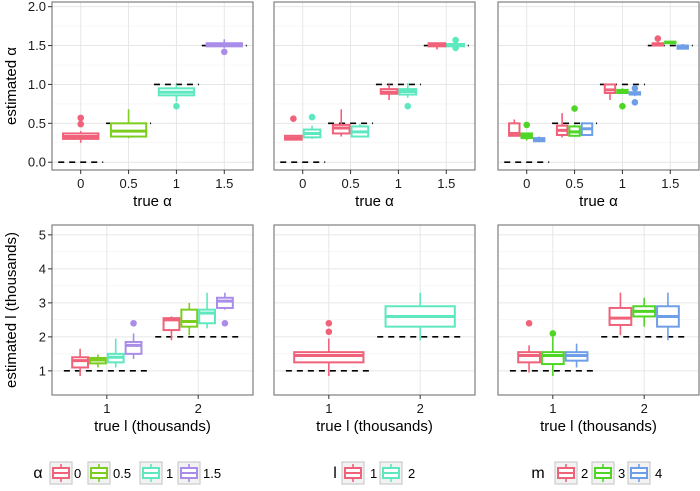 The image size is (700, 491). Describe the element at coordinates (11, 310) in the screenshot. I see `y-axis-title: estimated l (thousands)` at that location.